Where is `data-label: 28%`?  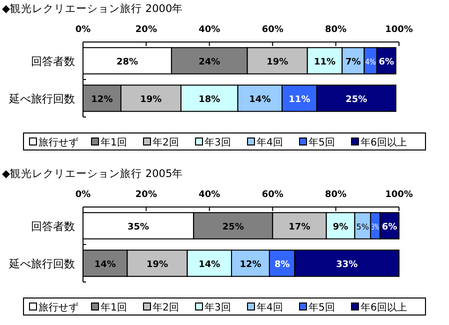 data-label: 28% is located at coordinates (127, 62).